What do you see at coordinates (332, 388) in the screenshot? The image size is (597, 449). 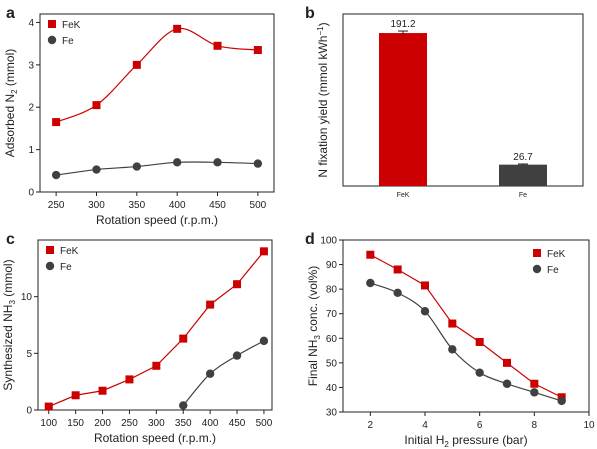 I see `panel-d-ytick-label: 40` at bounding box center [332, 388].